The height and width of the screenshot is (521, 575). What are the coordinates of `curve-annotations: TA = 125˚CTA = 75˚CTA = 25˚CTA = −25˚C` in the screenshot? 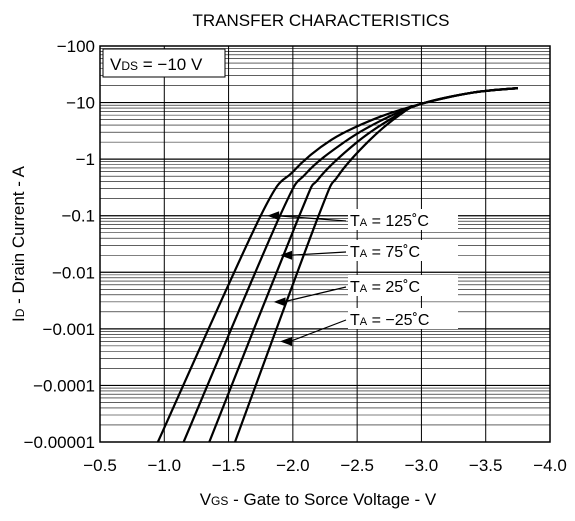 It's located at (362, 277).